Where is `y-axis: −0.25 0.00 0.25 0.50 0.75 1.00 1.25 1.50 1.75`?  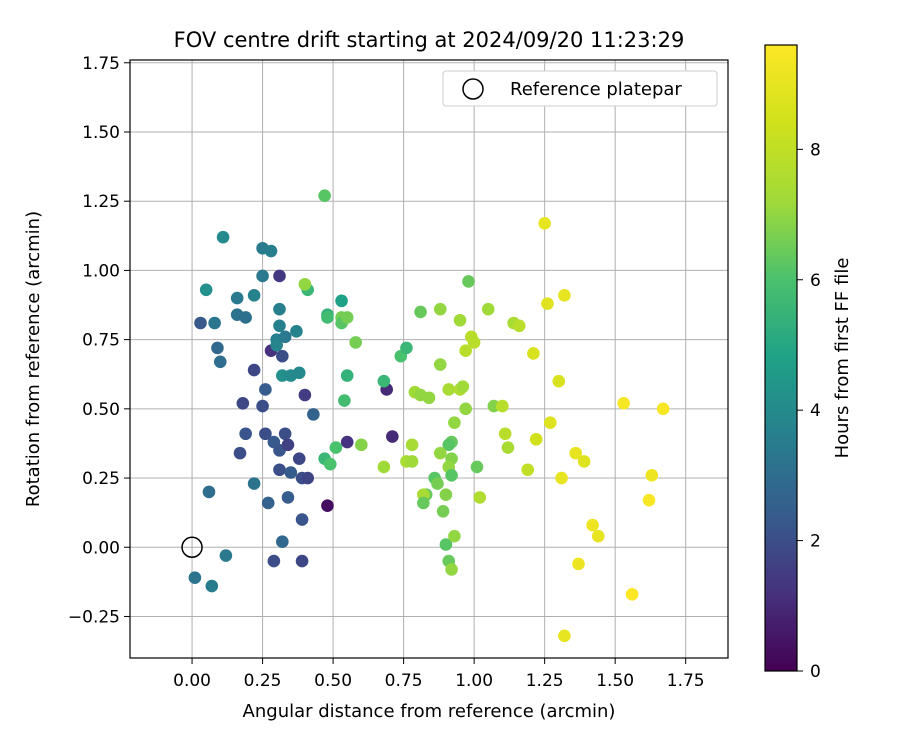
y-axis: −0.25 0.00 0.25 0.50 0.75 1.00 1.25 1.50 1.75 is located at coordinates (99, 340).